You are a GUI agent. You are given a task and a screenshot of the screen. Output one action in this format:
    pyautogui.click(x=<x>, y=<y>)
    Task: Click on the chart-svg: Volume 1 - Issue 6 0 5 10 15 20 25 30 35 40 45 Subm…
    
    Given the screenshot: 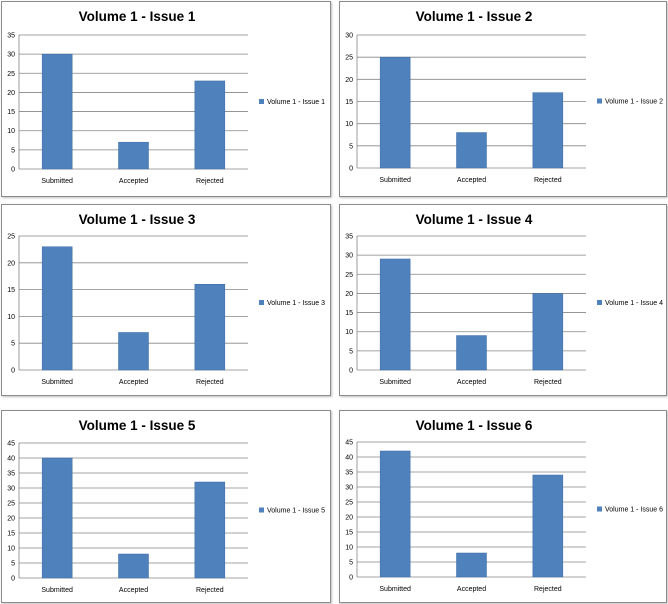 What is the action you would take?
    pyautogui.click(x=504, y=505)
    